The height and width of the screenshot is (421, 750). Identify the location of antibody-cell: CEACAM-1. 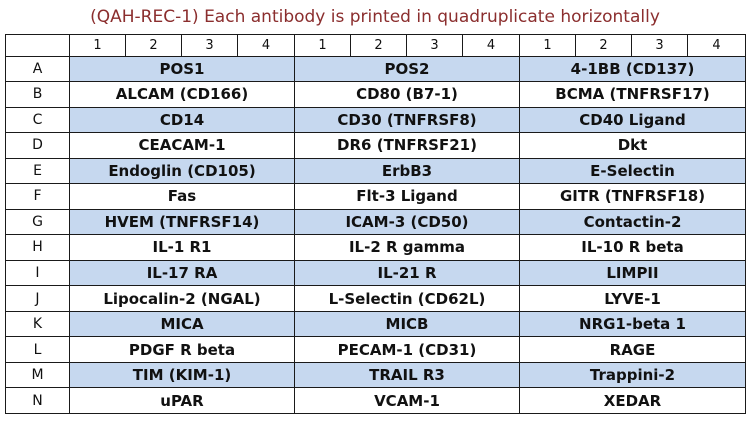
(182, 145).